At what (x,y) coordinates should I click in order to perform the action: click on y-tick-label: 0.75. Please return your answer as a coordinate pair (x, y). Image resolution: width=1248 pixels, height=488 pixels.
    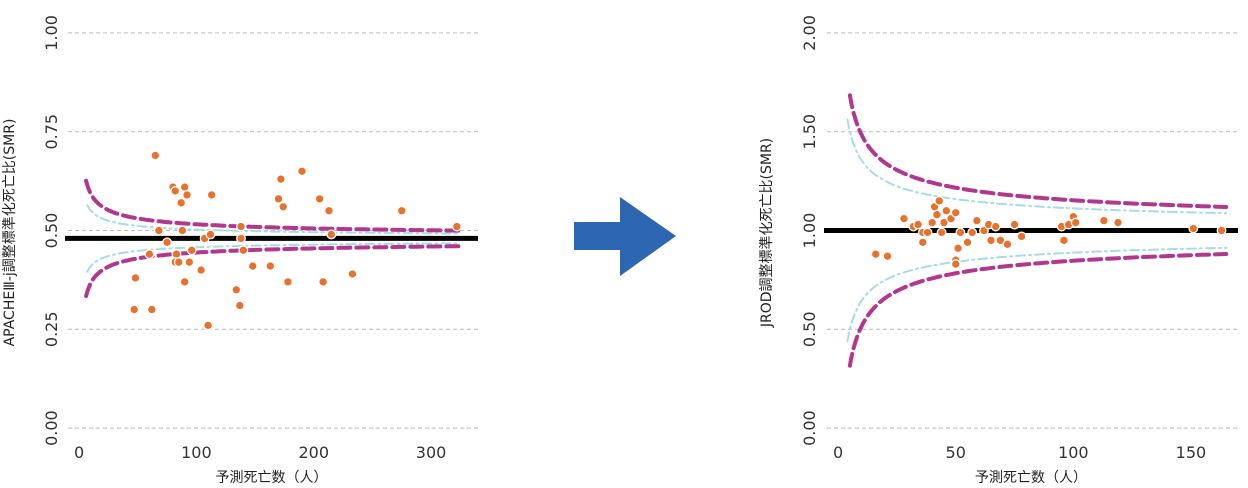
    Looking at the image, I should click on (51, 132).